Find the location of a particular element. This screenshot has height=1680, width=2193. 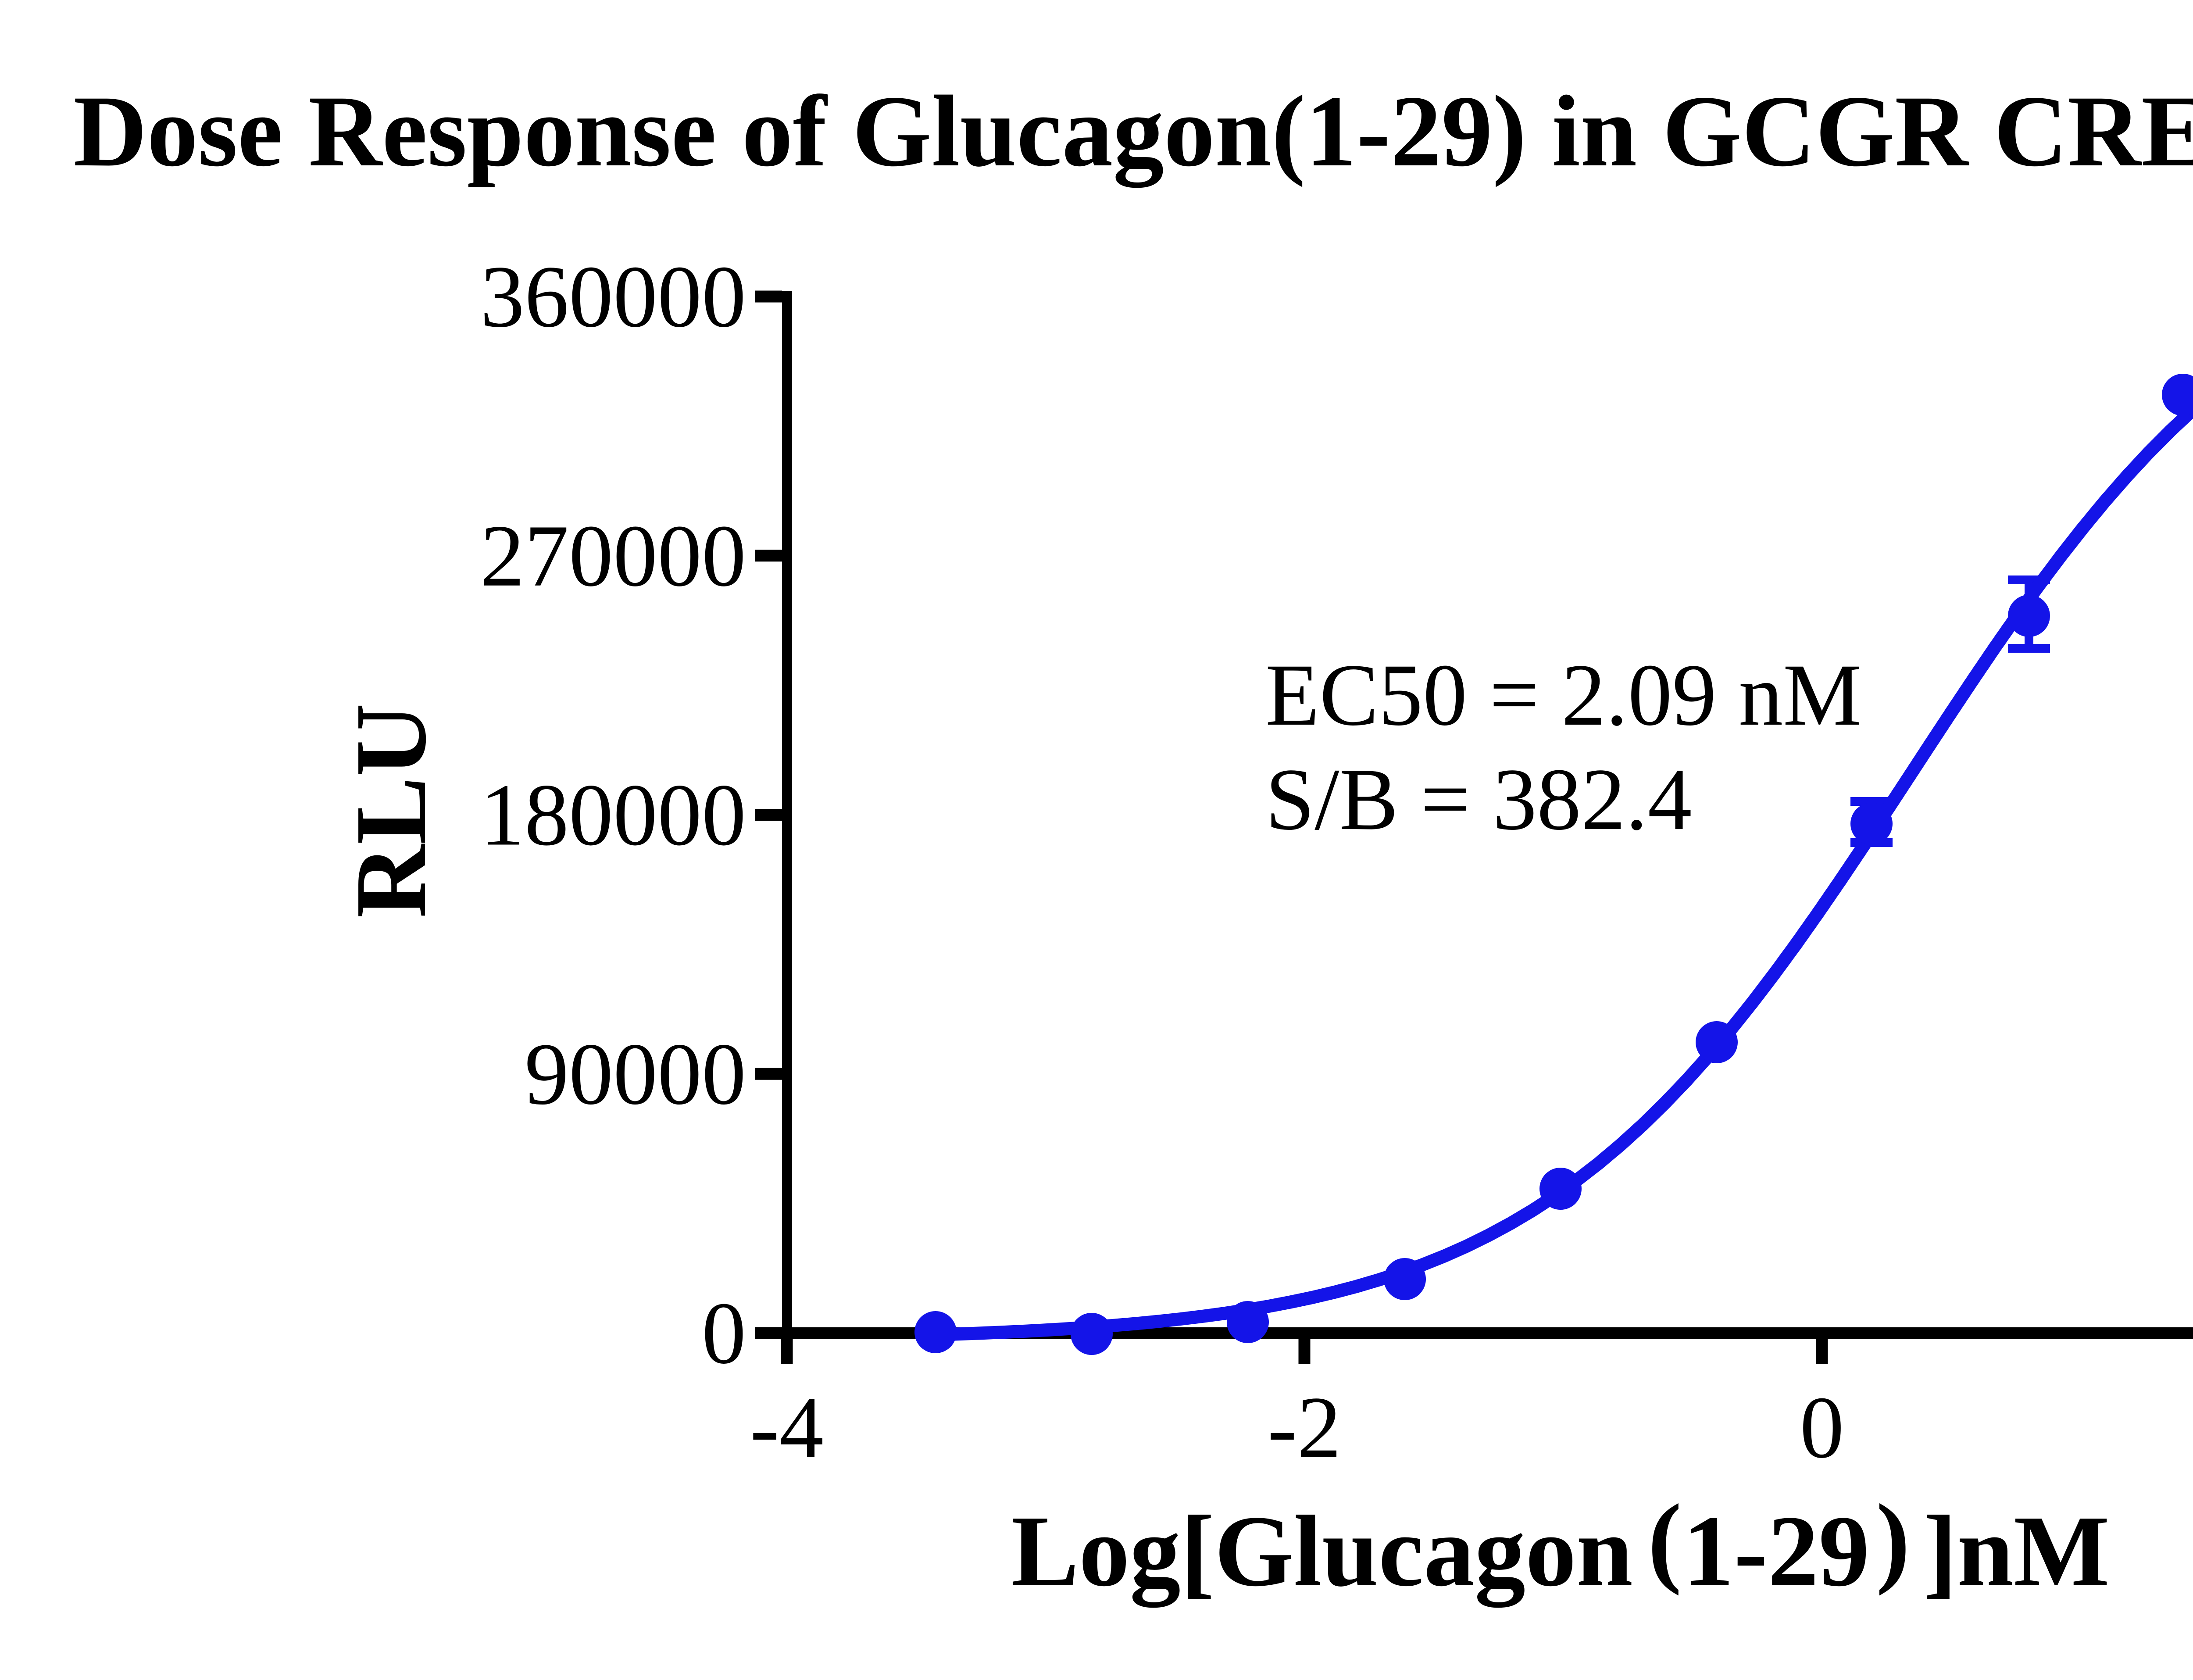

svg-text:Log[Glucagon(1-29)]nM: Log[Glucagon (1-29)]nM is located at coordinates (1560, 1545).